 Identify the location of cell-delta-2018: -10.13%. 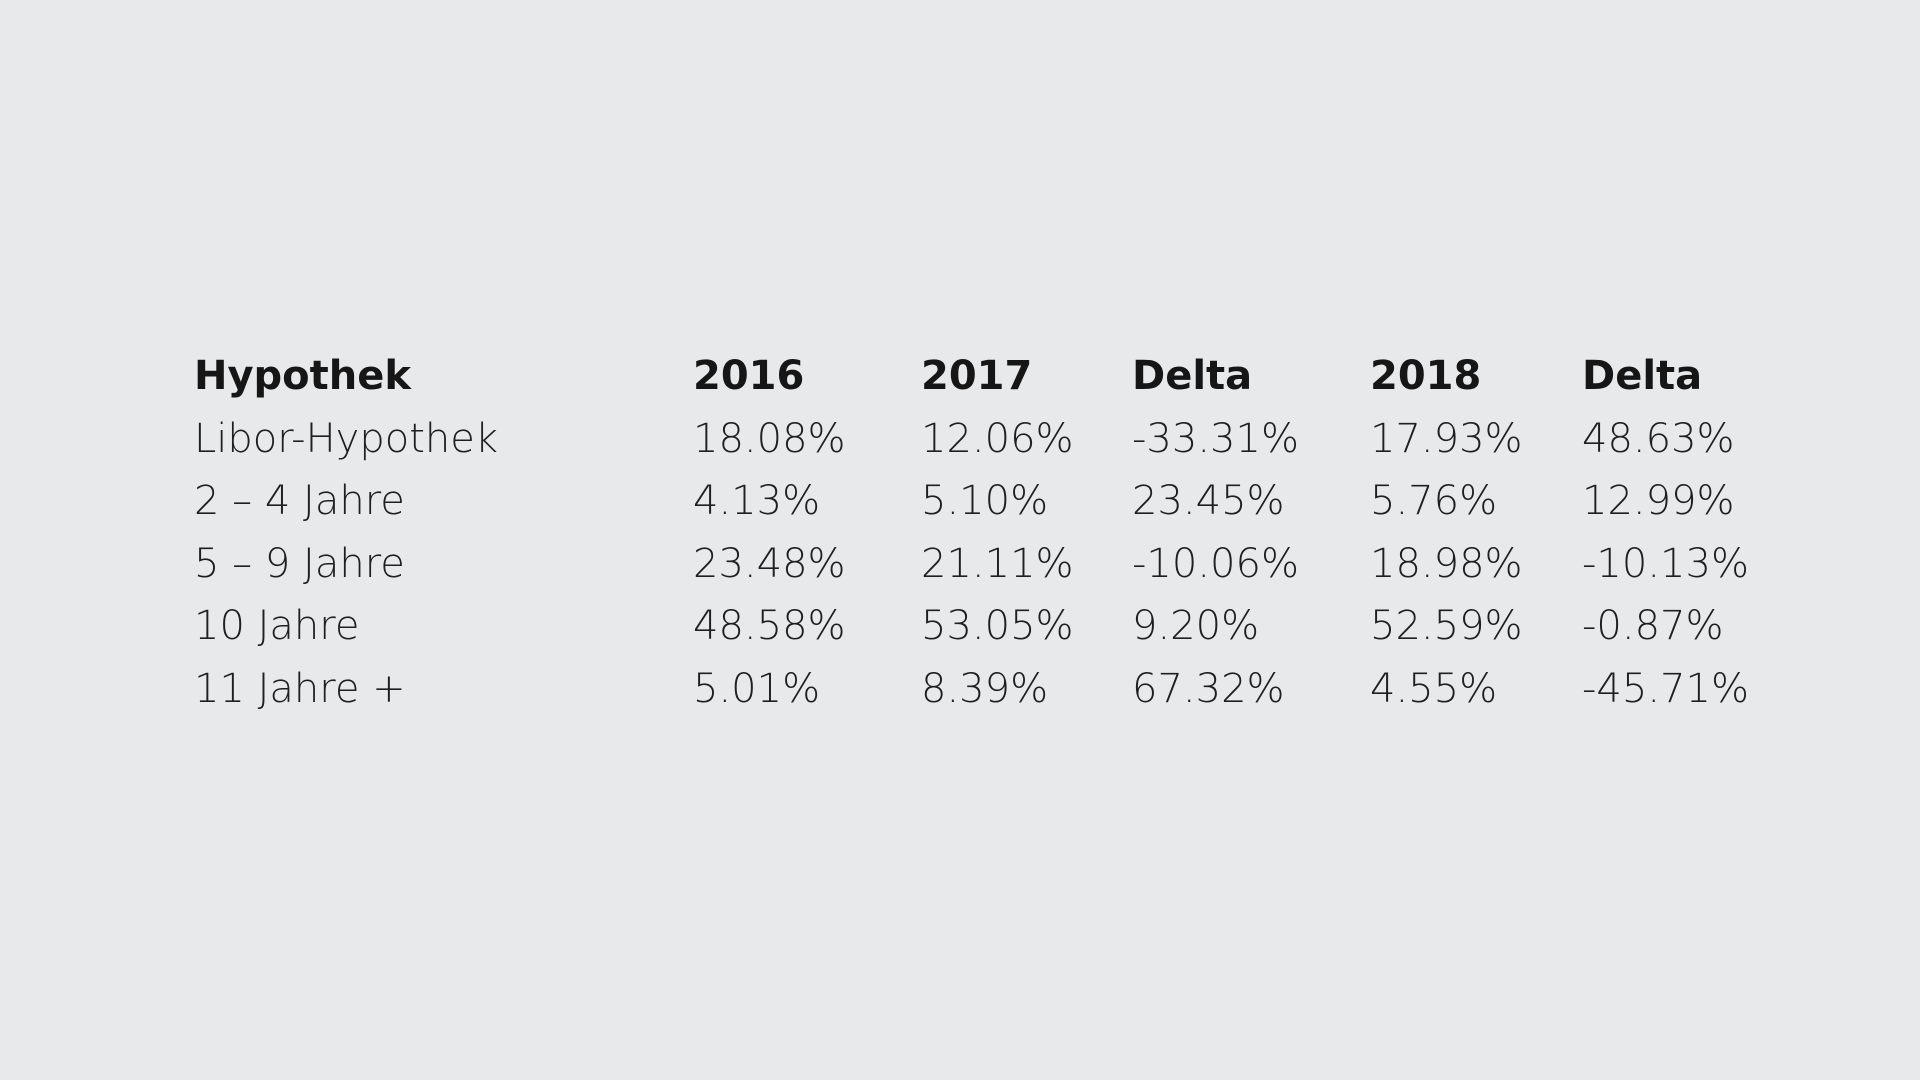
(1665, 563).